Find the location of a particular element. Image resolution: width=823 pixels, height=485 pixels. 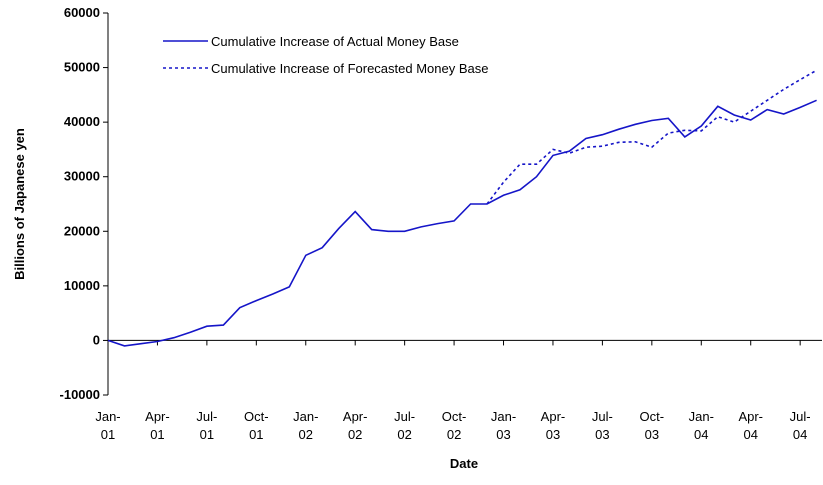

x-tick-label: Oct- 03 is located at coordinates (652, 425).